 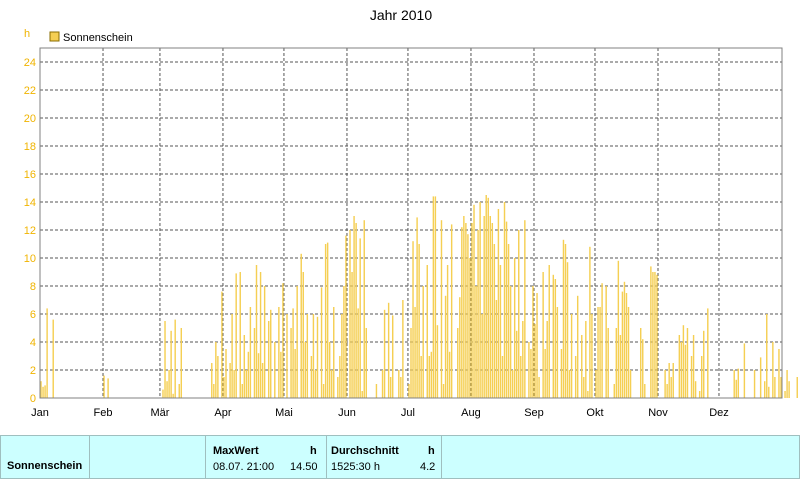 What do you see at coordinates (148, 457) in the screenshot?
I see `summary-empty-cell` at bounding box center [148, 457].